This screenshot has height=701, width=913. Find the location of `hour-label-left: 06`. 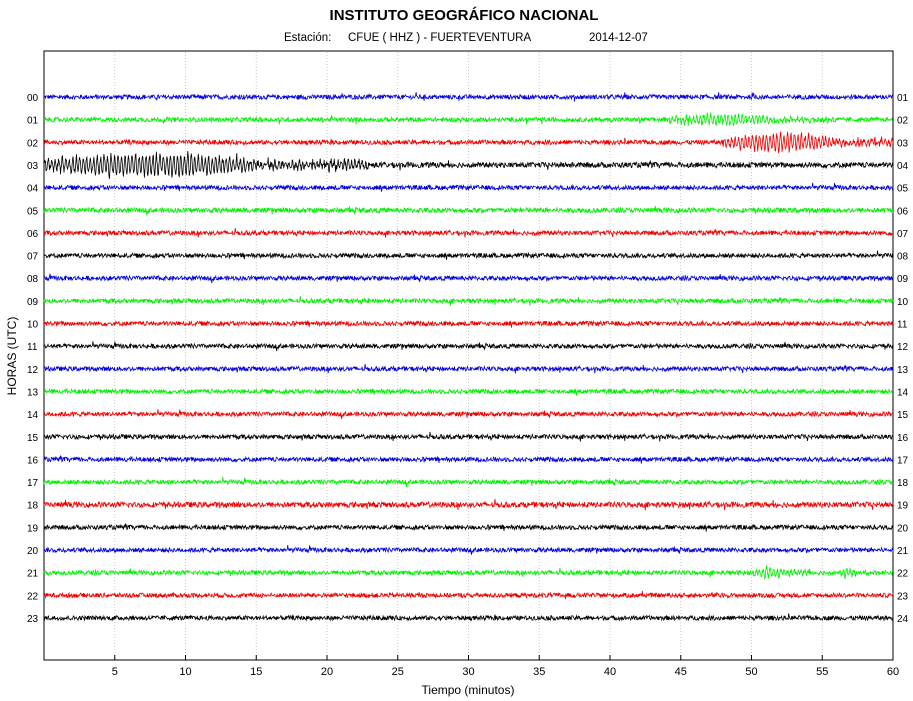

hour-label-left: 06 is located at coordinates (33, 234).